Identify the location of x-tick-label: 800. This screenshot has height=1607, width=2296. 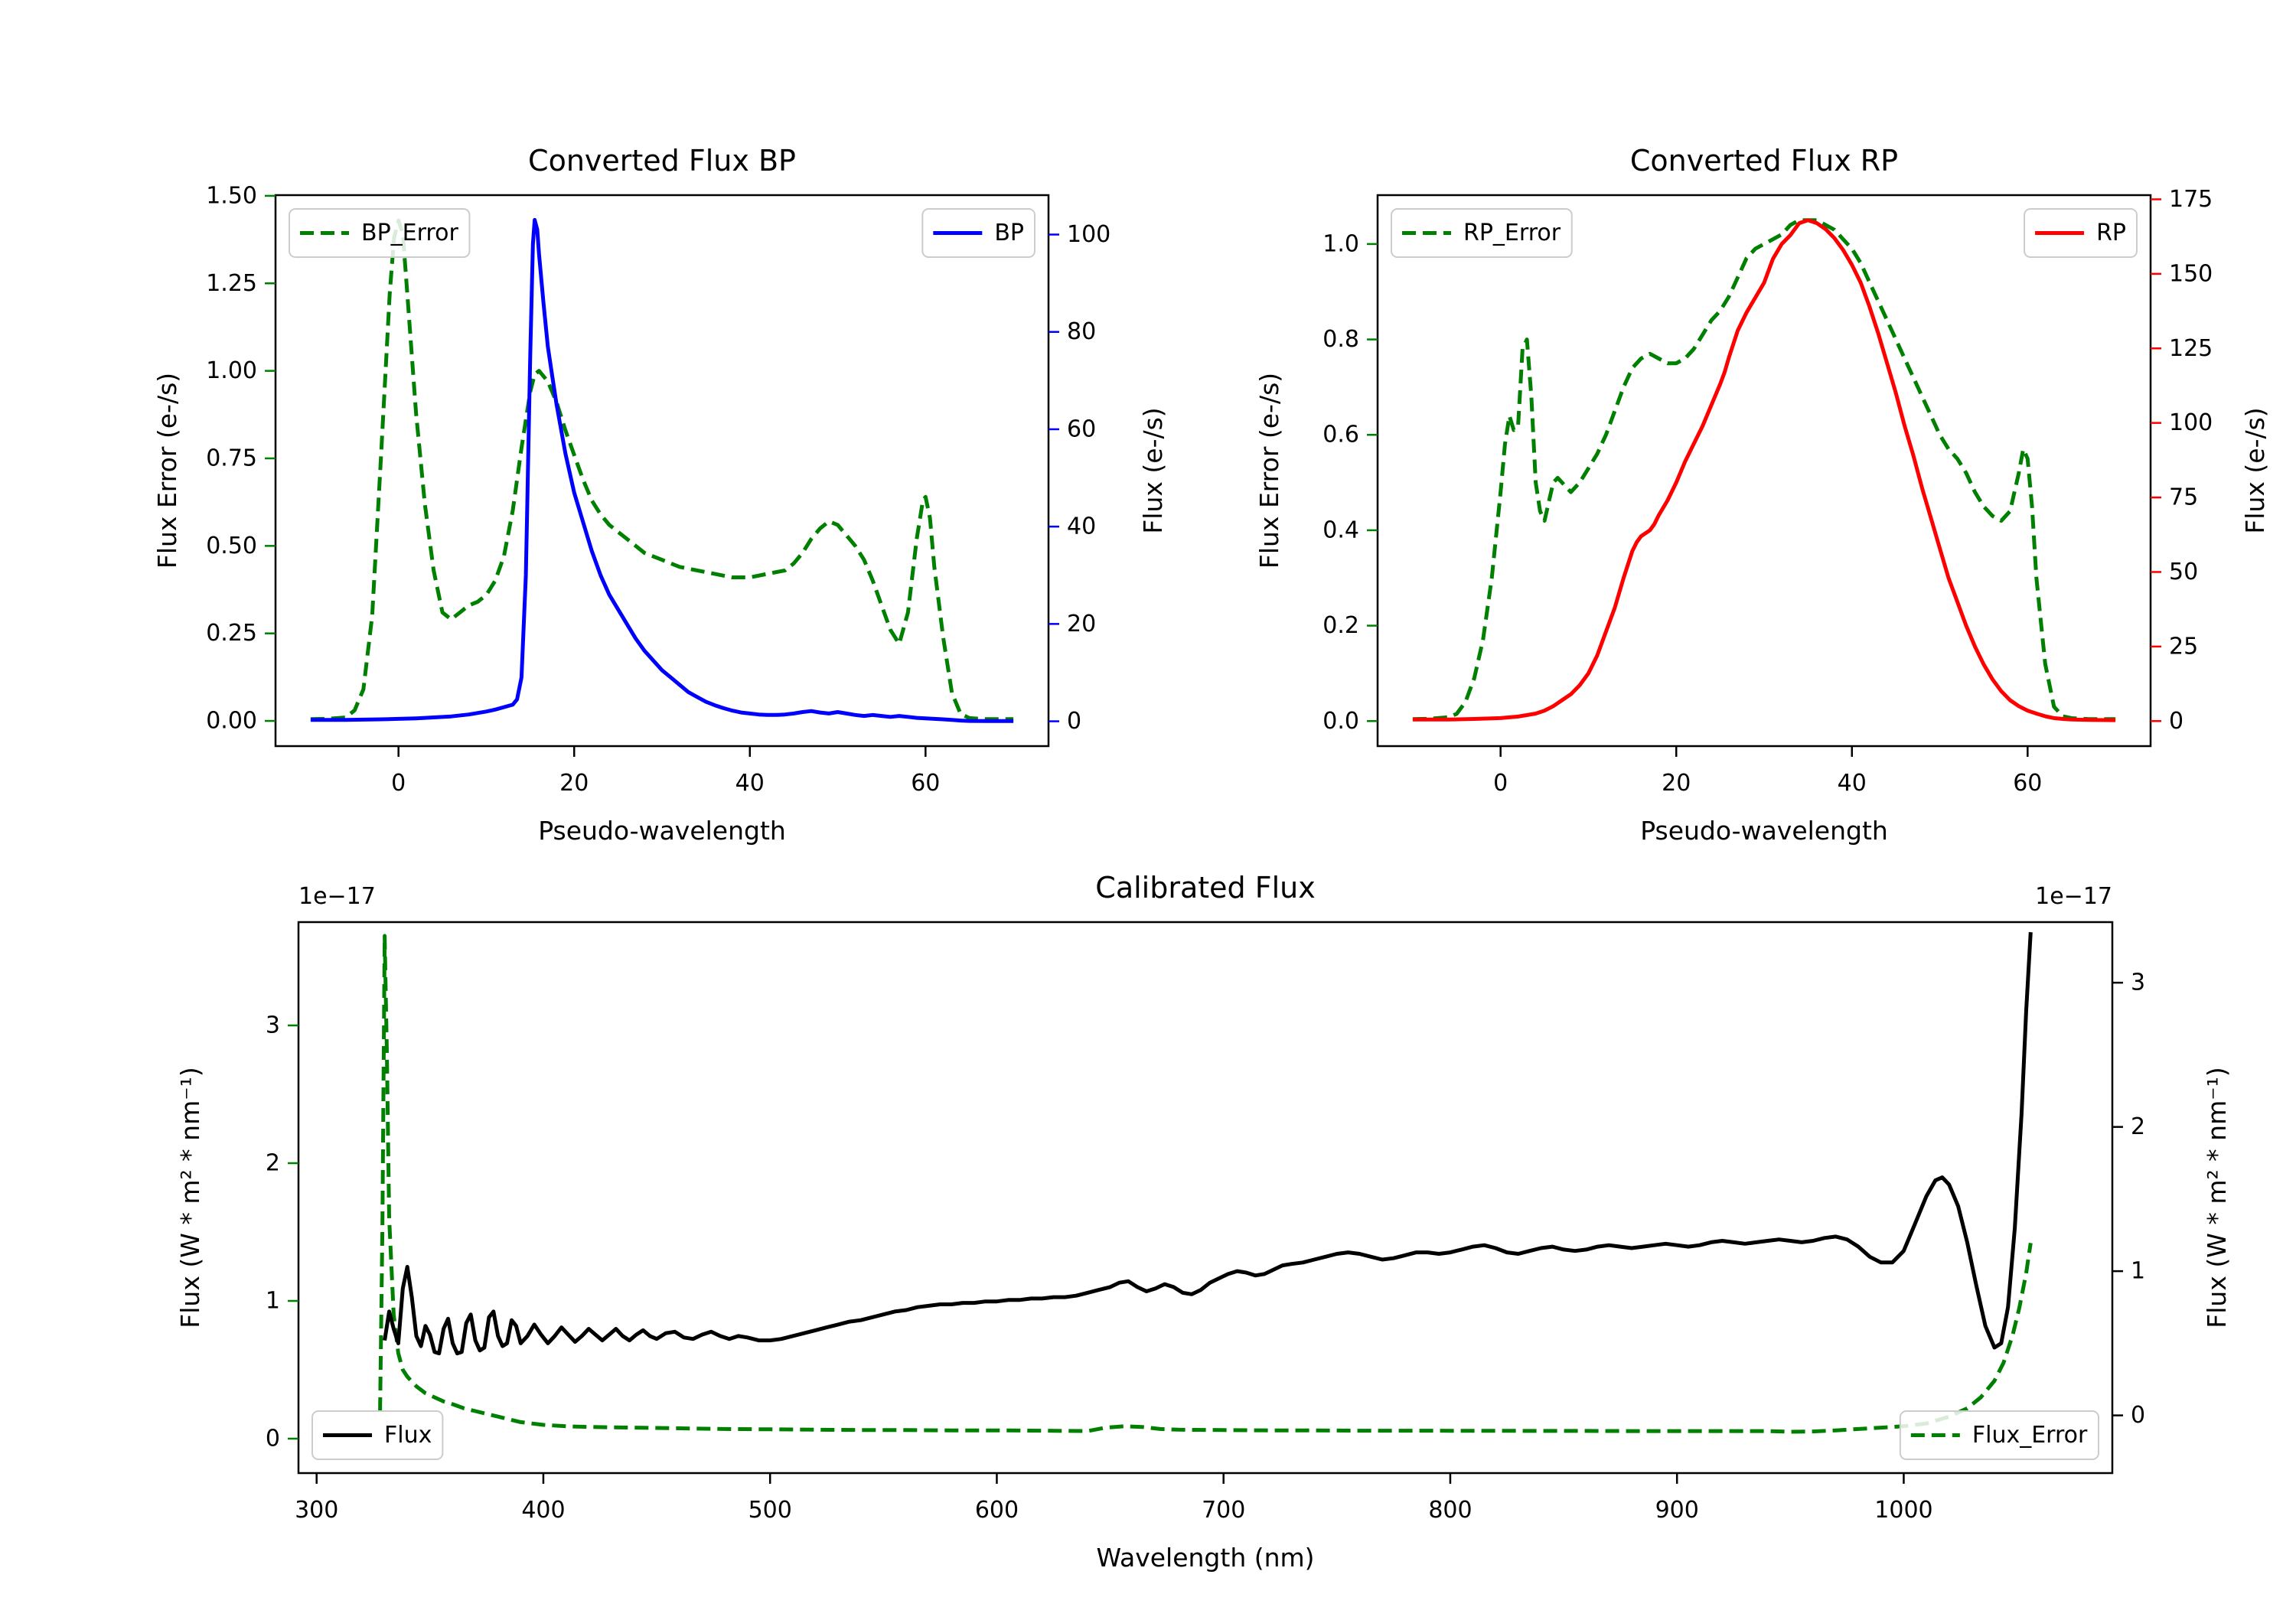
(1450, 1510).